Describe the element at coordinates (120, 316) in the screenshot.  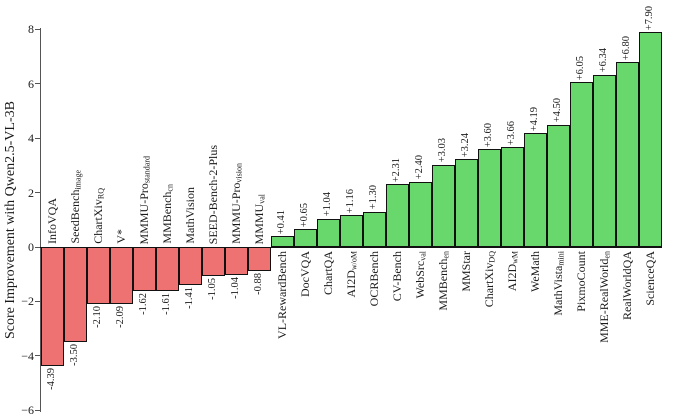
I see `bar-value-label: -2.09` at that location.